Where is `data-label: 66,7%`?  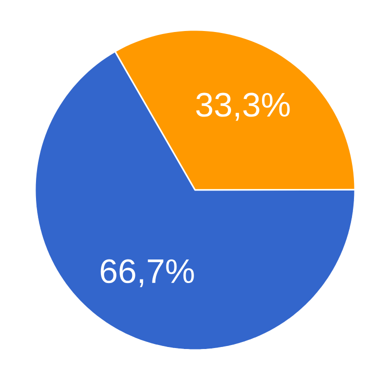
data-label: 66,7% is located at coordinates (147, 273).